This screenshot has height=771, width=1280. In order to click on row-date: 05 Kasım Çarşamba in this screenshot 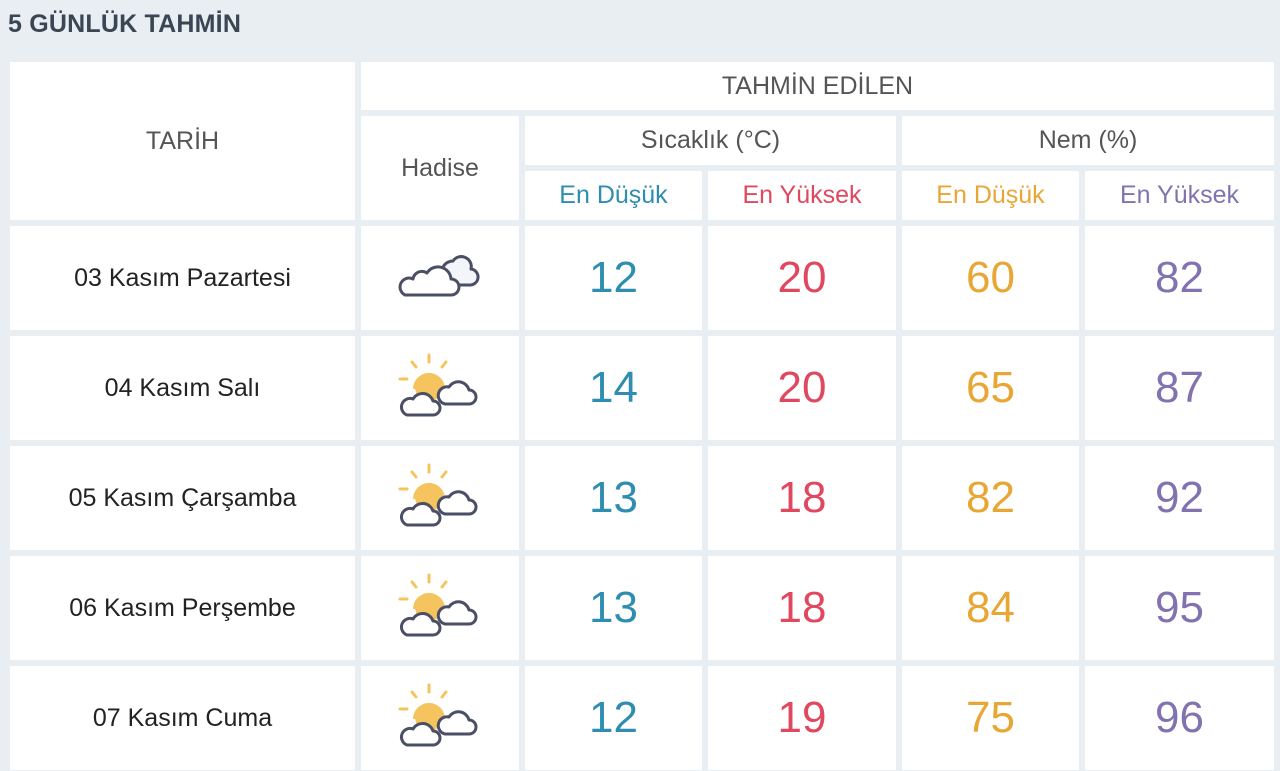, I will do `click(182, 498)`.